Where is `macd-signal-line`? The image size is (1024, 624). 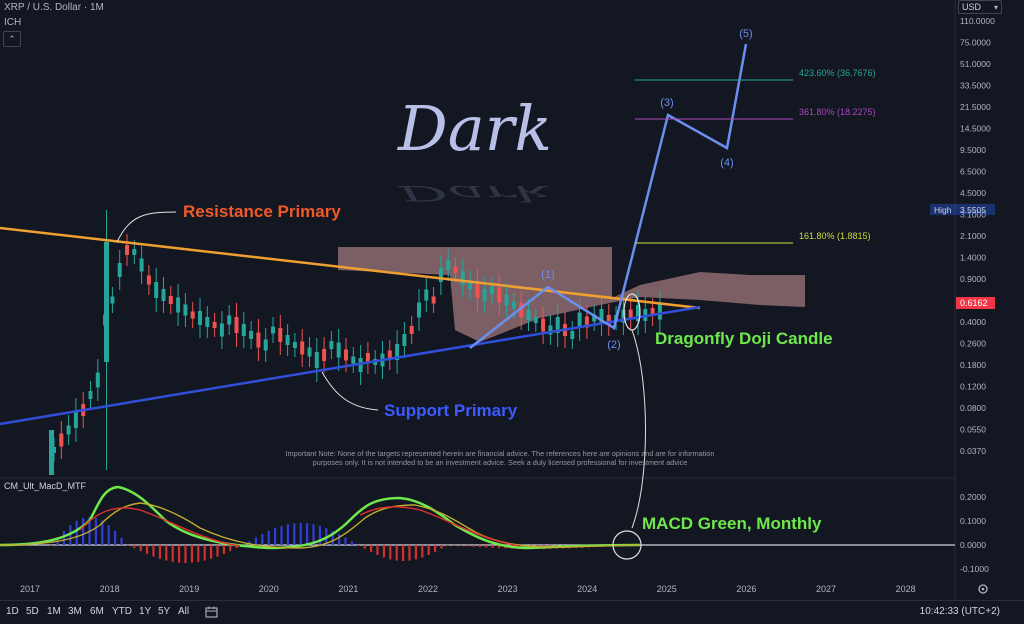
macd-signal-line is located at coordinates (320, 525).